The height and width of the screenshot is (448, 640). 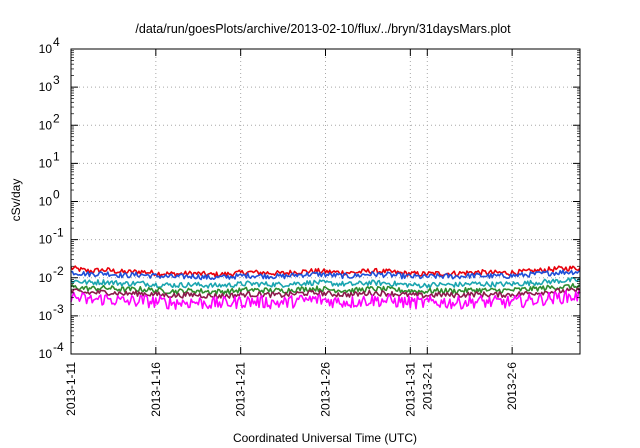 What do you see at coordinates (58, 347) in the screenshot?
I see `y-tick-exponent: -4` at bounding box center [58, 347].